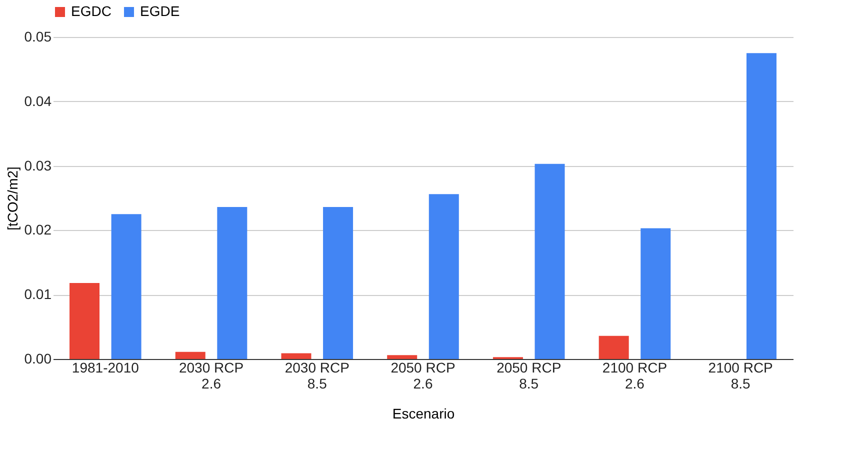  I want to click on x-tick-label: 2030 RCP 2.6, so click(211, 376).